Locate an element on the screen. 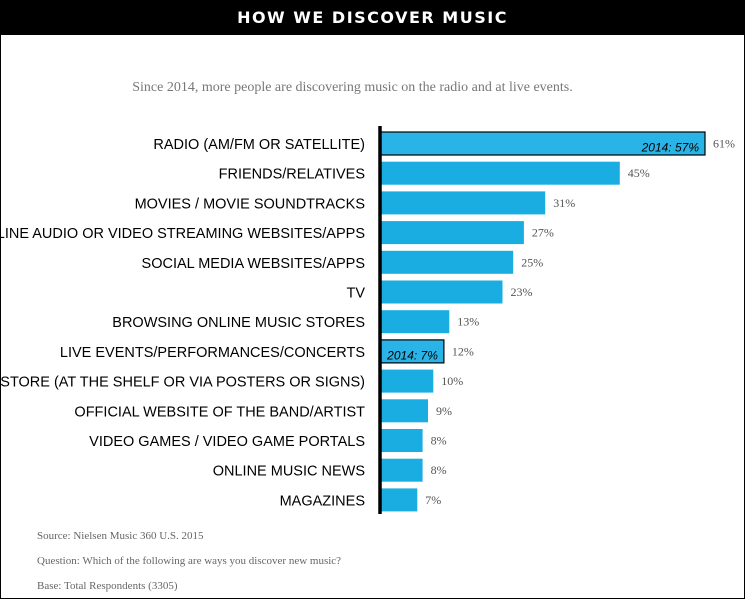  value-label: 12% is located at coordinates (463, 351).